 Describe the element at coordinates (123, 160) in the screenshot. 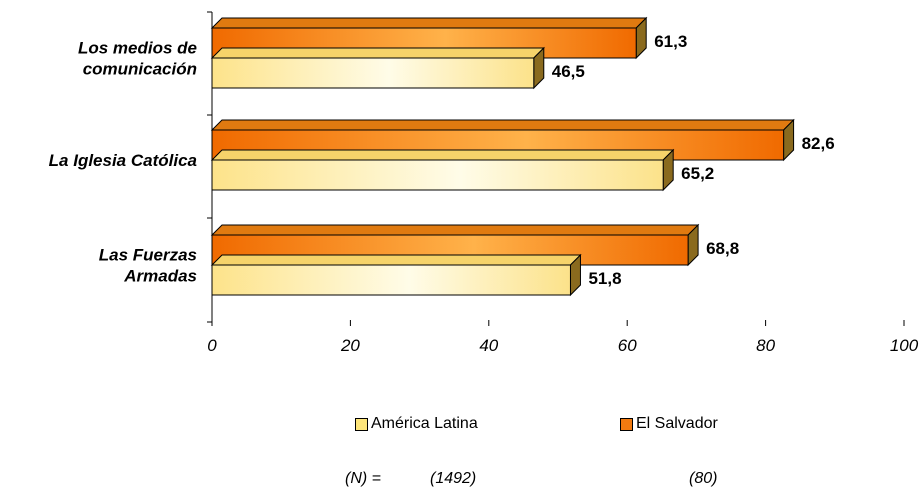

I see `category-label: La Iglesia Católica` at that location.